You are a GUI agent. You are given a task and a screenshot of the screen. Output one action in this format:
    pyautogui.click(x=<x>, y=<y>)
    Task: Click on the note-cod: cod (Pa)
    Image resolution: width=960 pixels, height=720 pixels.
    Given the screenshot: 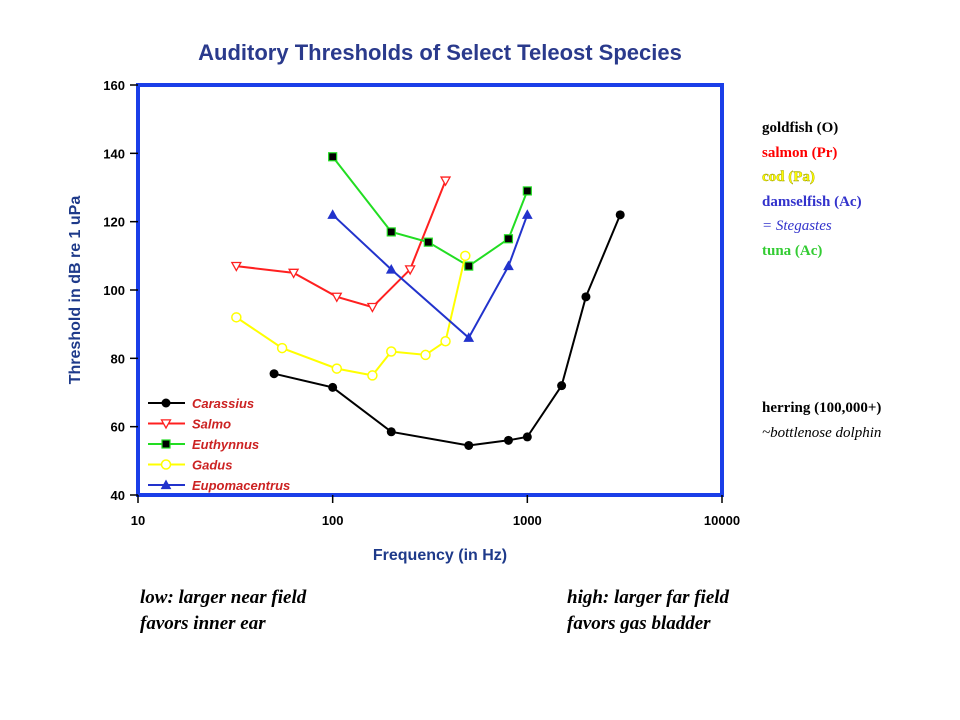 What is the action you would take?
    pyautogui.click(x=788, y=177)
    